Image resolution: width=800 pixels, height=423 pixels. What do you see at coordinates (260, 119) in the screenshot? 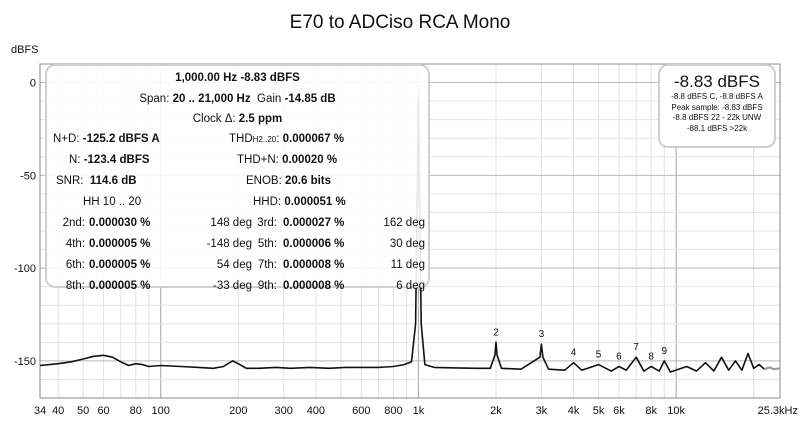
I see `clock-value: 2.5 ppm` at bounding box center [260, 119].